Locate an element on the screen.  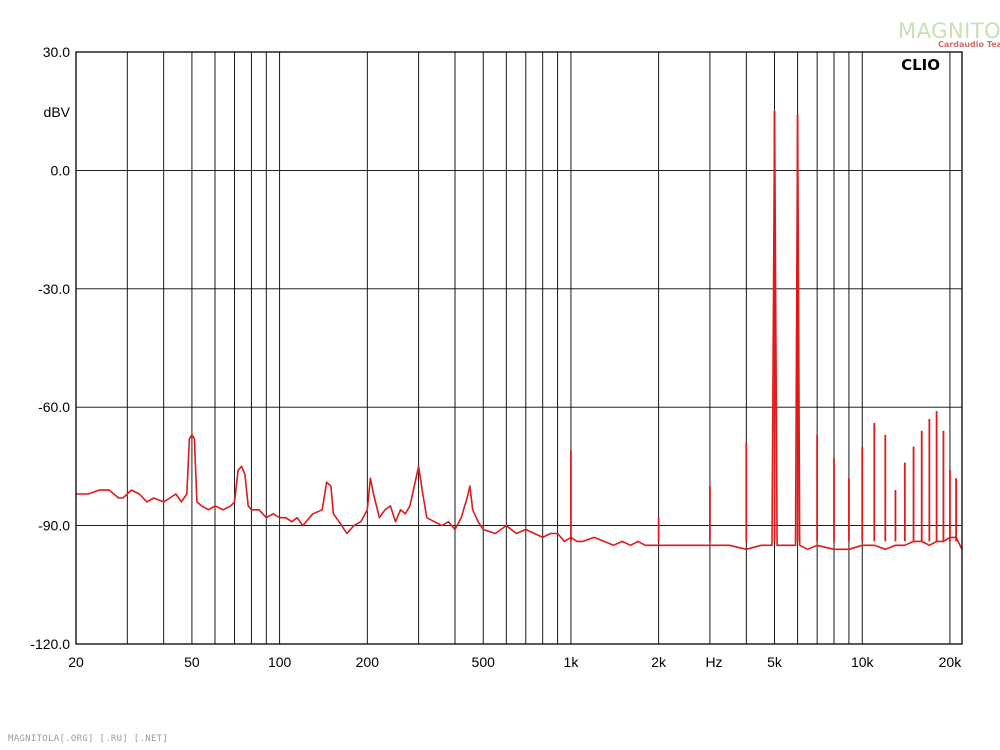
footer-credits: MAGNITOLA[.ORG] [.RU] [.NET] is located at coordinates (88, 739).